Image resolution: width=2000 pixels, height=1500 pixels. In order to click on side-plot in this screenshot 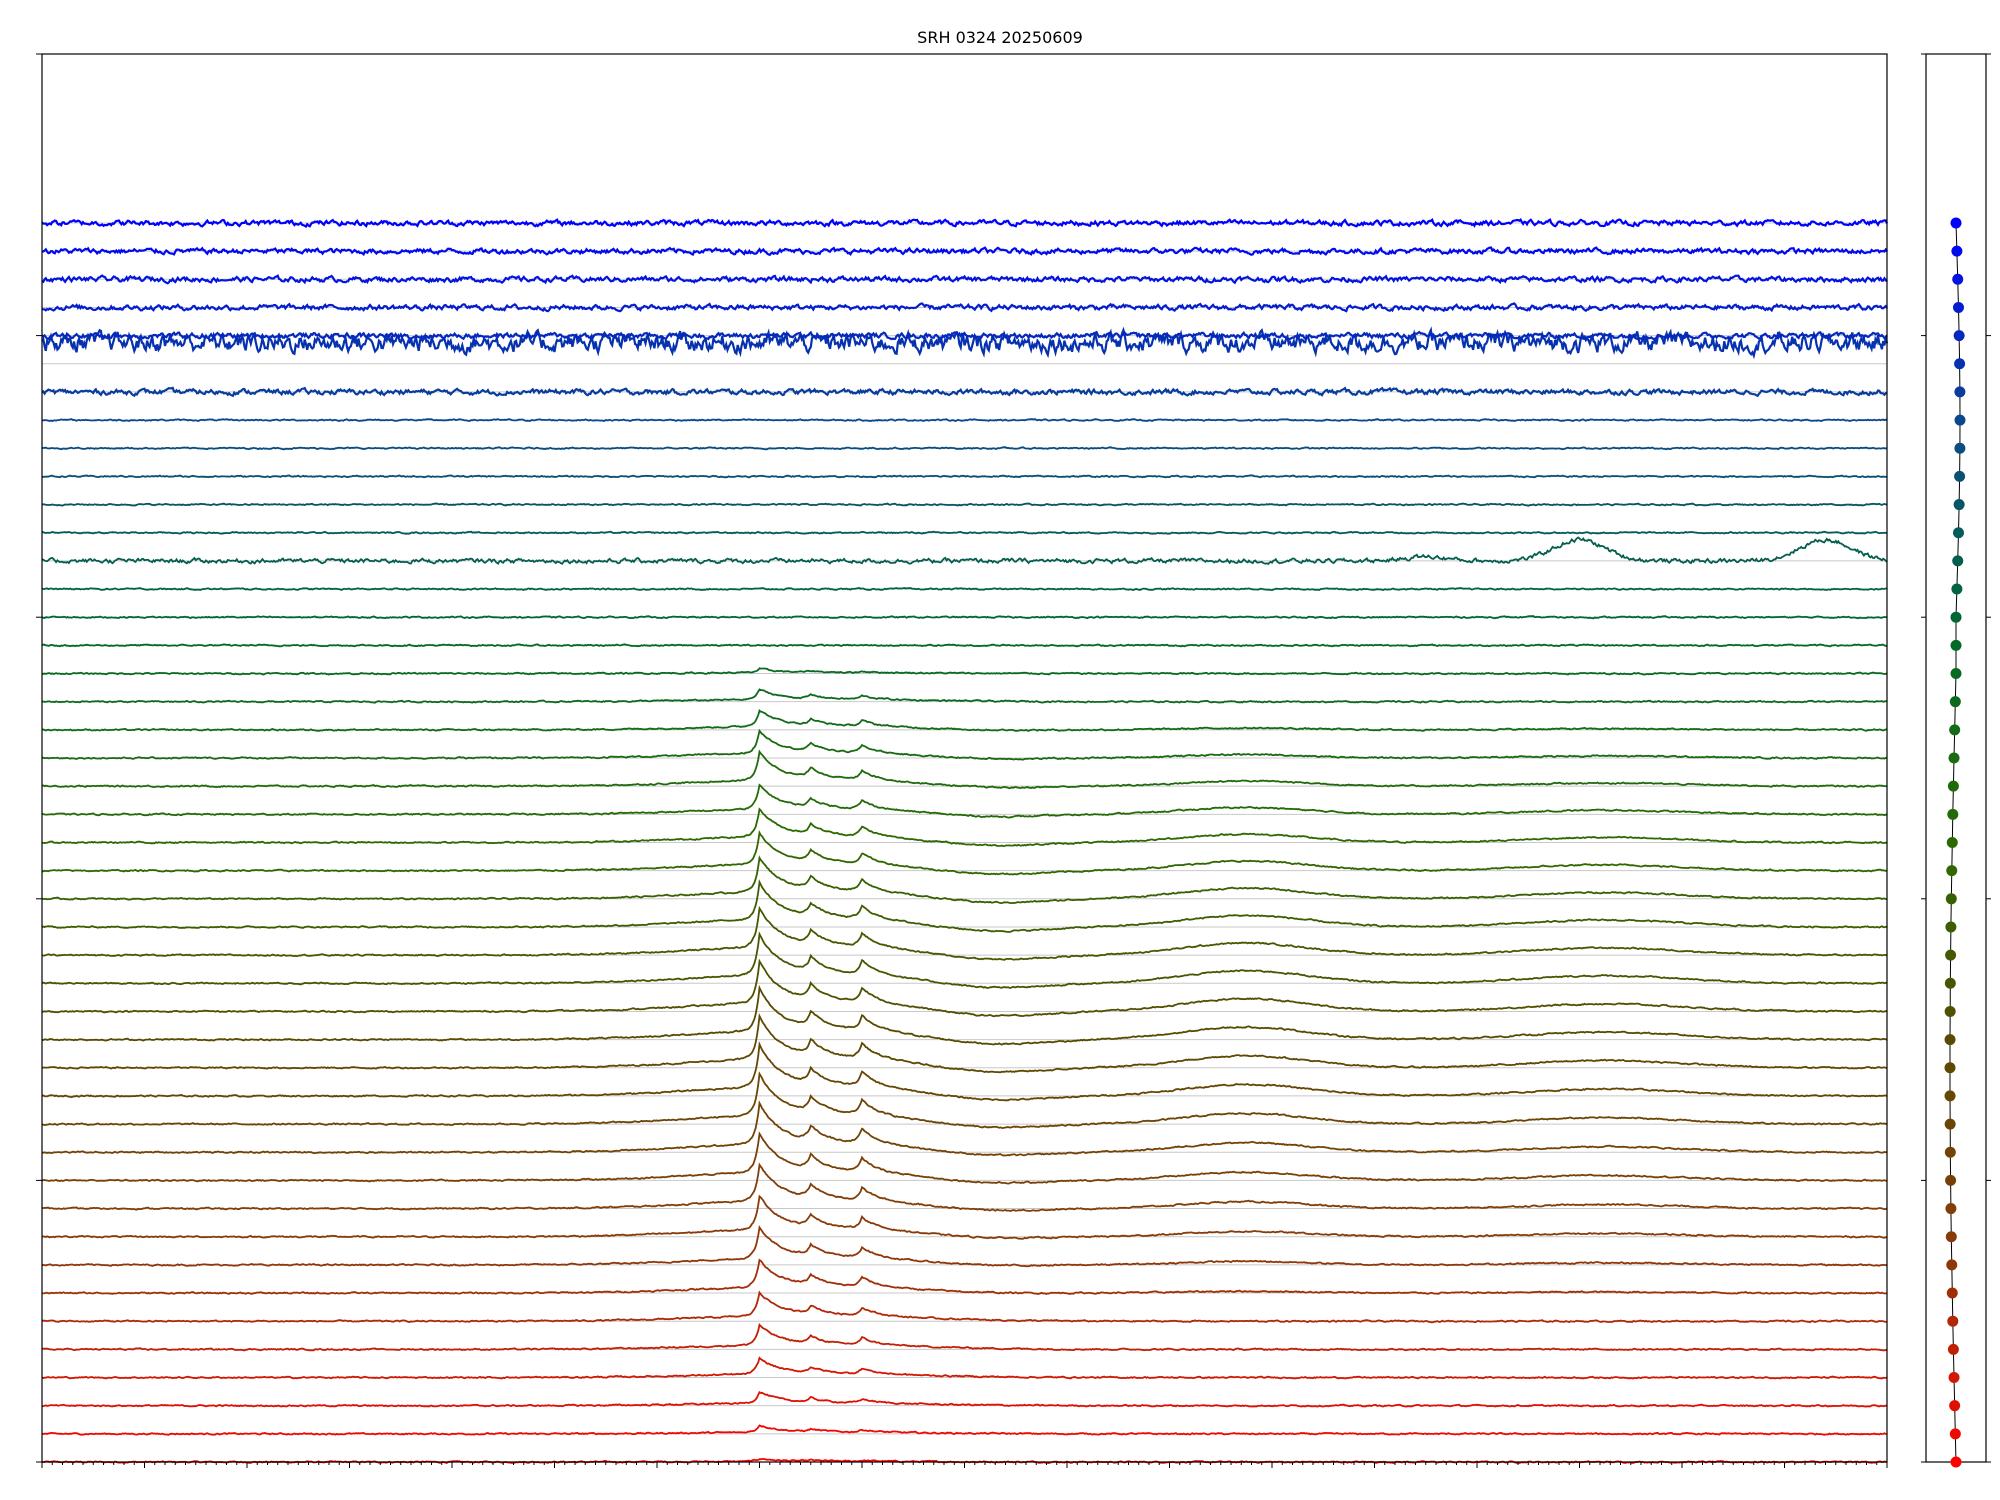, I will do `click(1956, 760)`.